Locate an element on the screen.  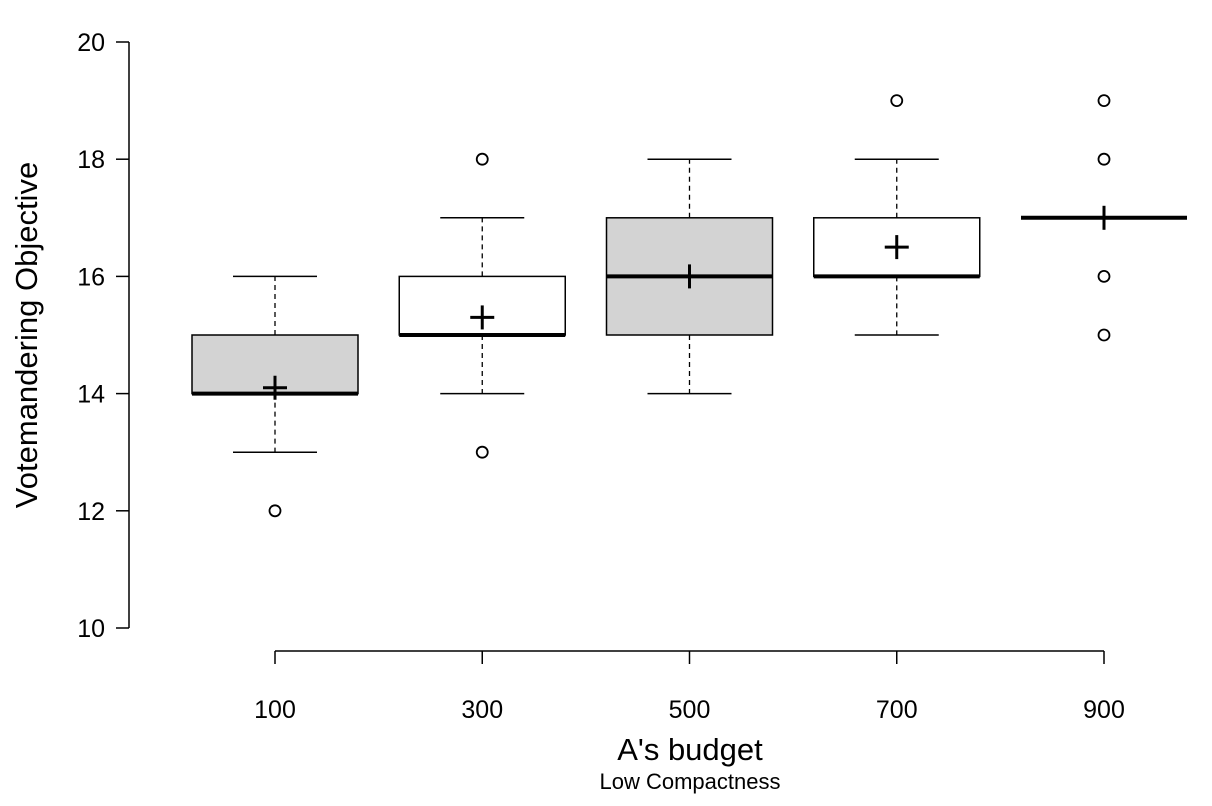
x-tick-label: 500 is located at coordinates (690, 710).